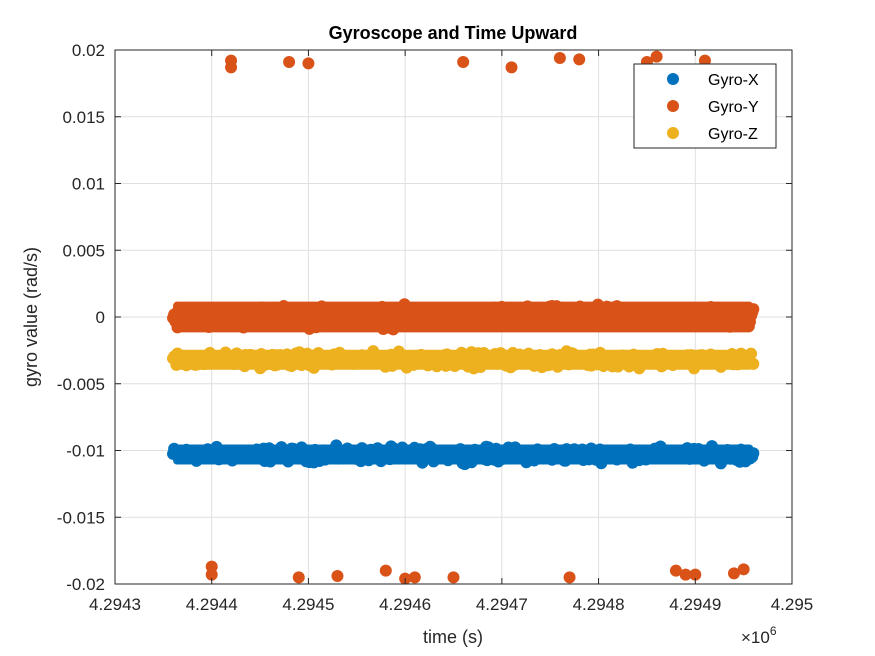 This screenshot has height=656, width=875. Describe the element at coordinates (453, 637) in the screenshot. I see `x-axis-label: time (s)` at that location.